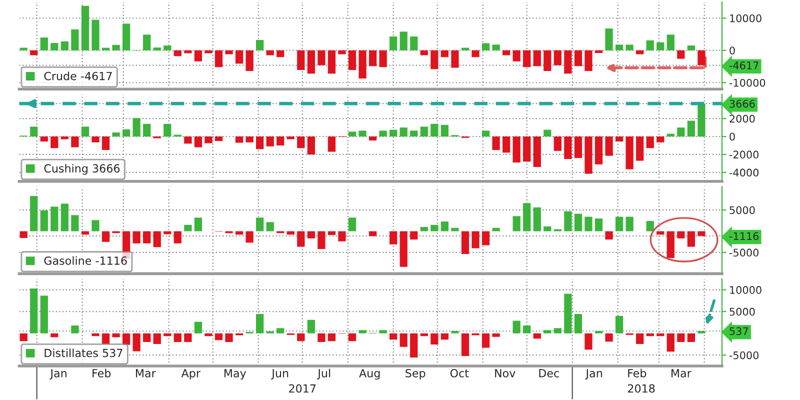 The height and width of the screenshot is (400, 800). What do you see at coordinates (739, 331) in the screenshot?
I see `y-tick-label: 537` at bounding box center [739, 331].